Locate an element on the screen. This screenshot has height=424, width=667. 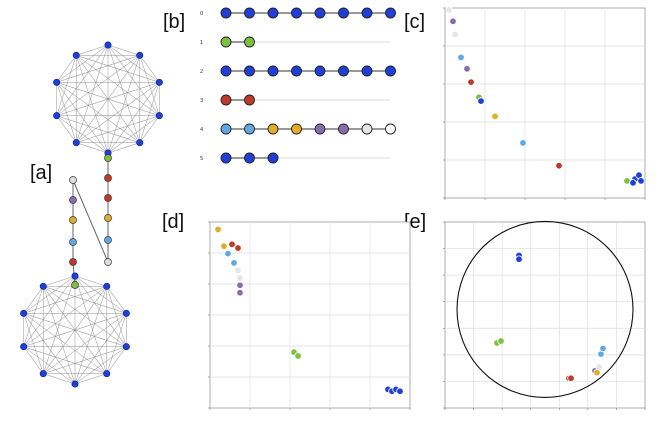
row-index-label: 1 is located at coordinates (201, 43).